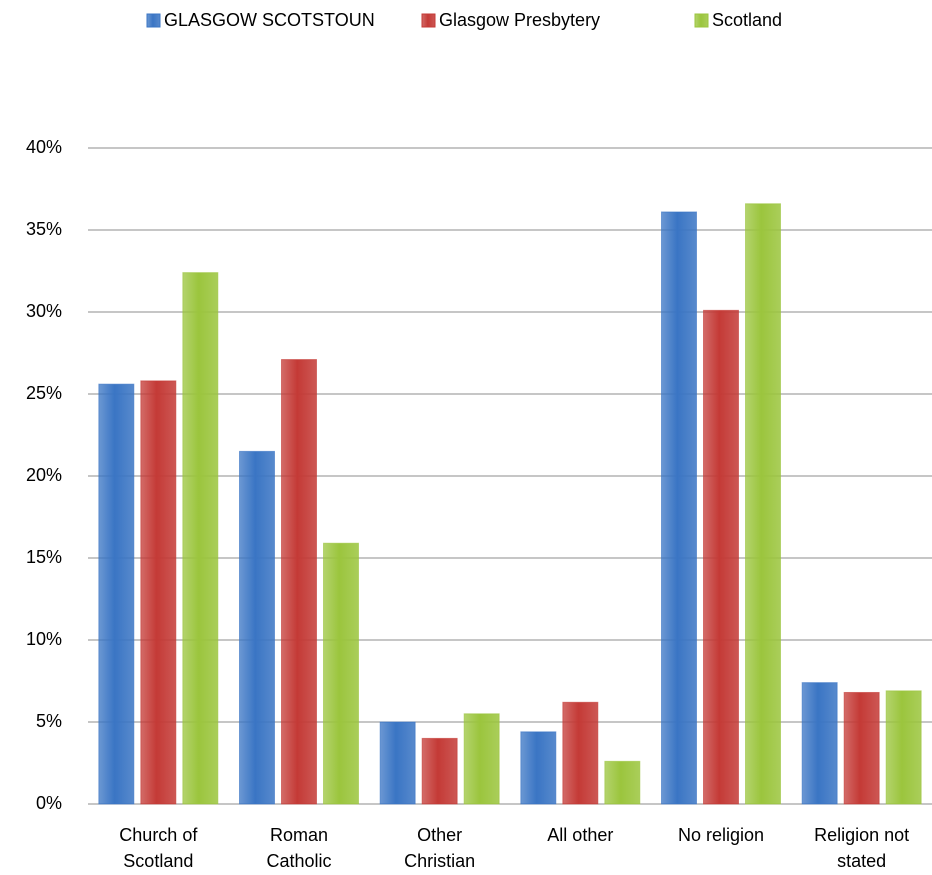 The height and width of the screenshot is (875, 932). I want to click on y-tick-label: 5%, so click(49, 721).